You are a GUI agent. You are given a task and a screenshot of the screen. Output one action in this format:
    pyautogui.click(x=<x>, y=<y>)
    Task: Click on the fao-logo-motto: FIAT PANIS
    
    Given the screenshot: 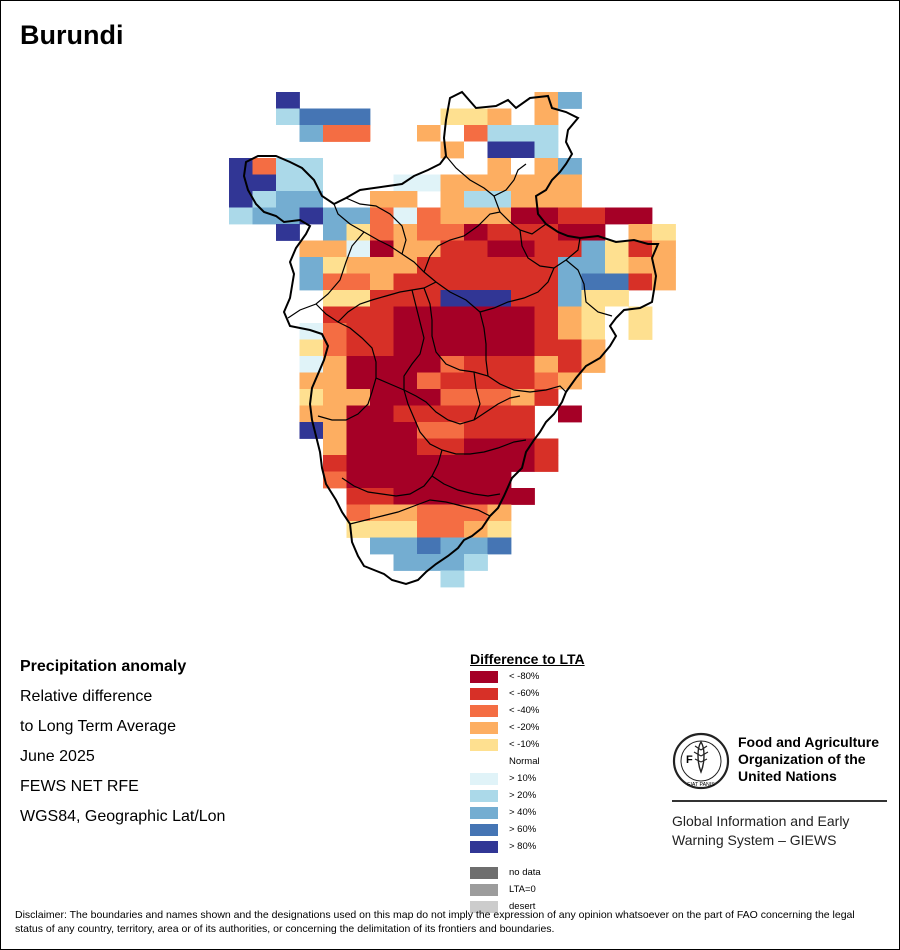 What is the action you would take?
    pyautogui.click(x=701, y=785)
    